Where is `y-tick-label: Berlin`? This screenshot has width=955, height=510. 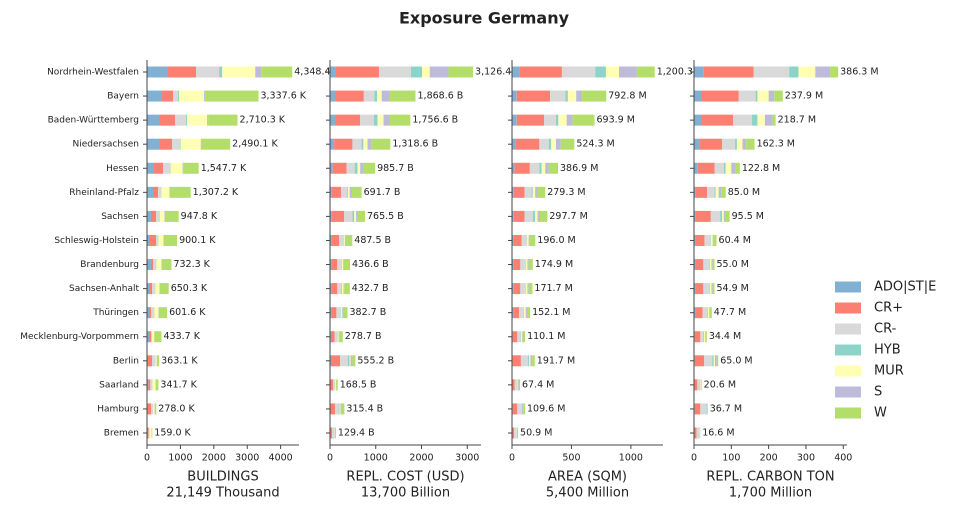 y-tick-label: Berlin is located at coordinates (126, 361).